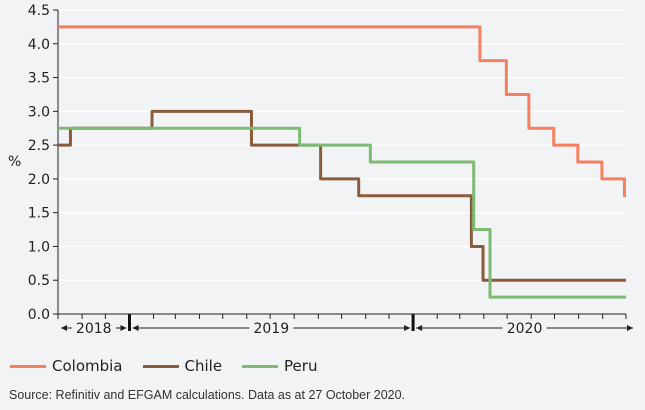  I want to click on y-tick-label: 3.5, so click(39, 79).